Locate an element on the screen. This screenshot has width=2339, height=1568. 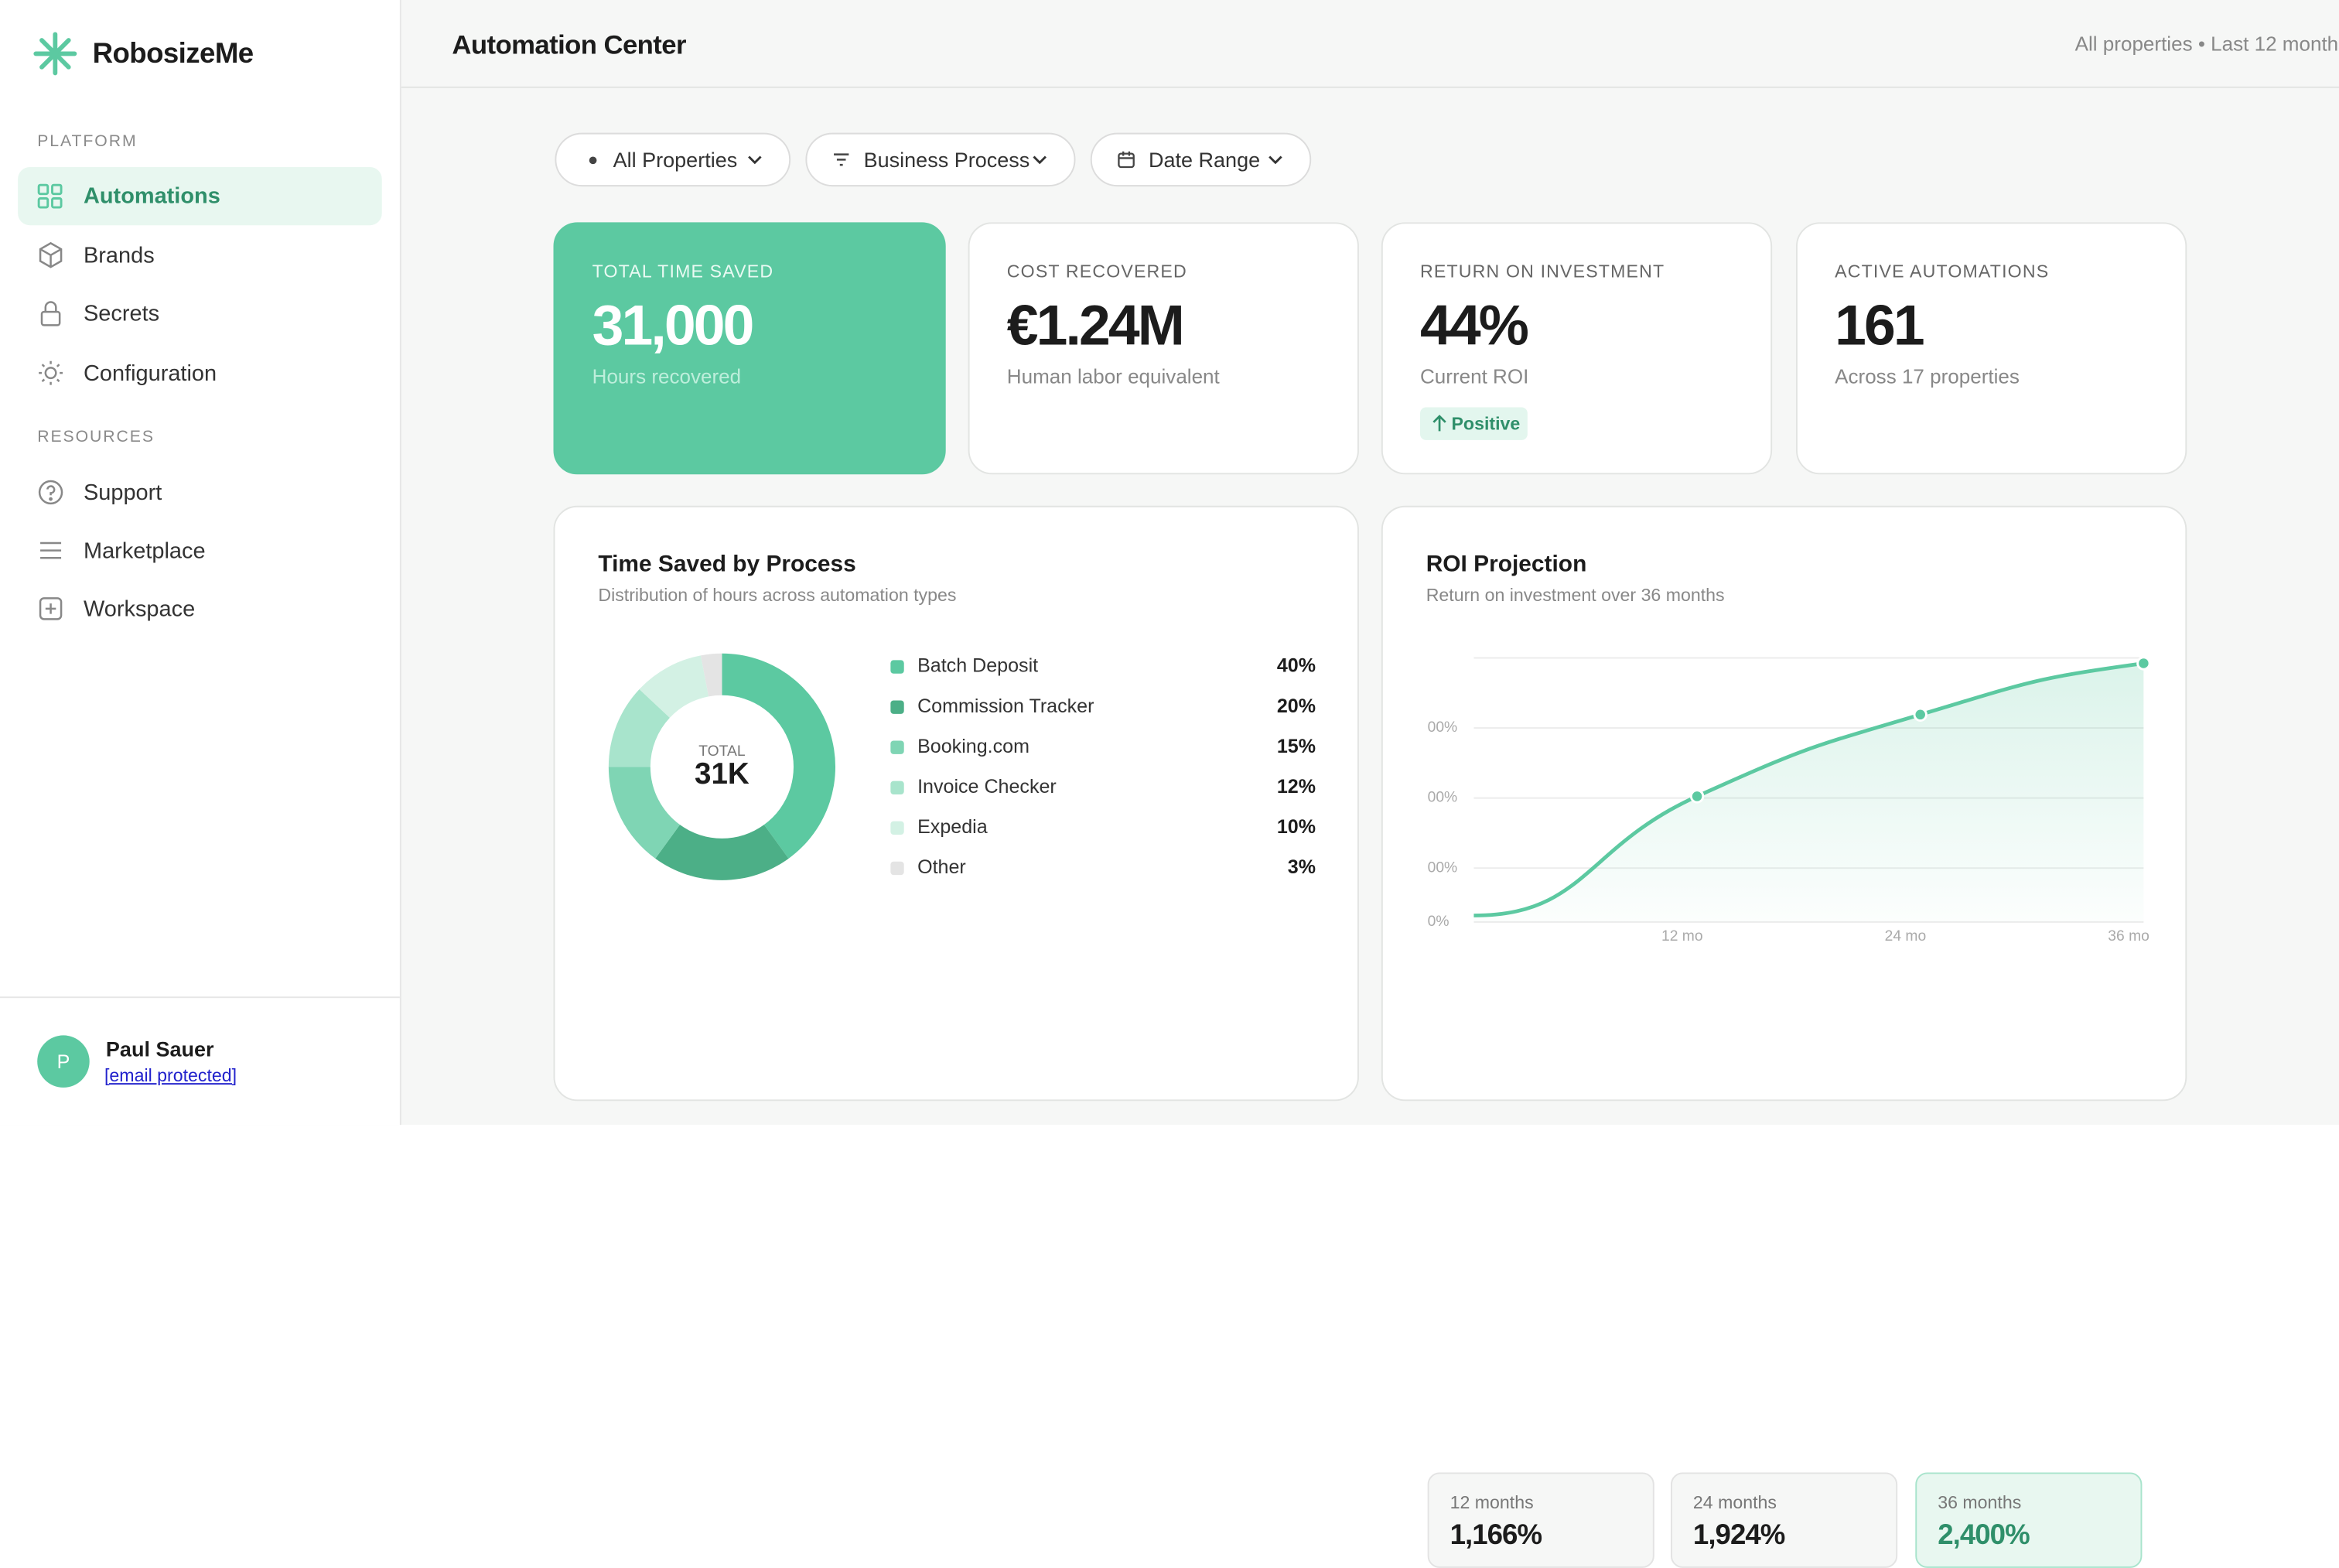
value-label: 3% is located at coordinates (1302, 867).